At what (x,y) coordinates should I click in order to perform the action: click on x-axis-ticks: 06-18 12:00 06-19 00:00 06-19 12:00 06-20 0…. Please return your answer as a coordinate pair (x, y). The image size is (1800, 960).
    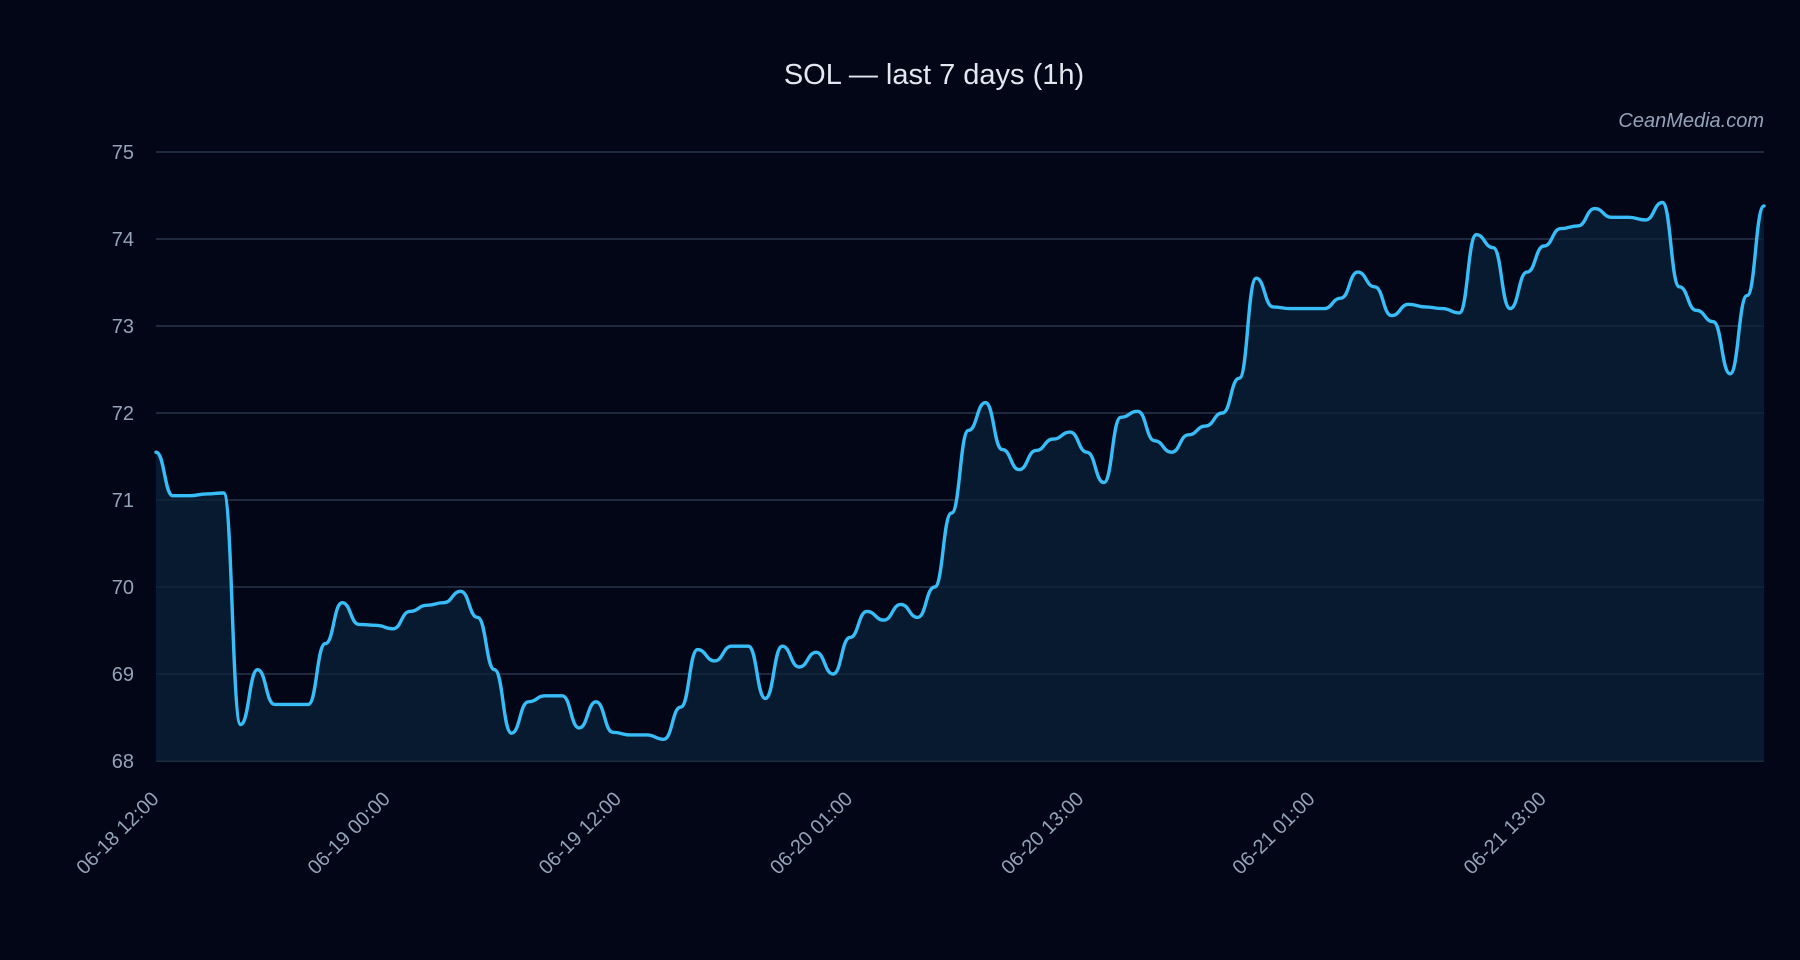
    Looking at the image, I should click on (811, 833).